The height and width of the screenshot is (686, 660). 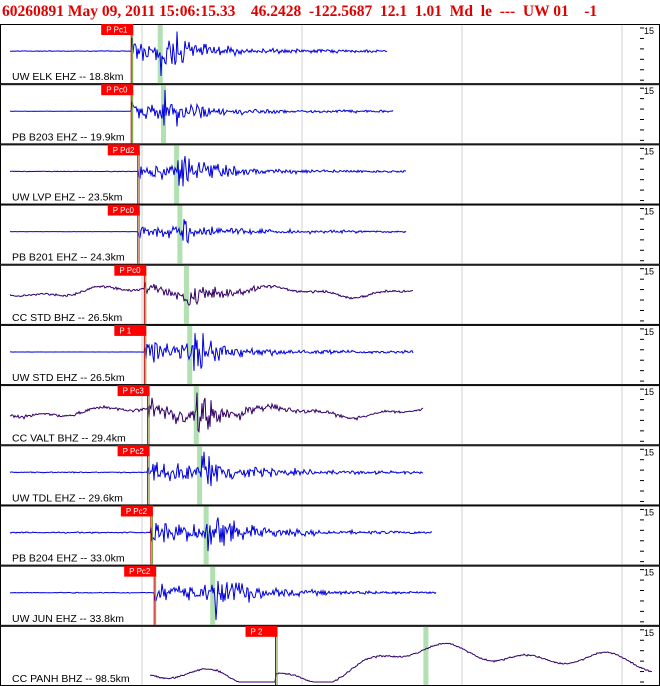 What do you see at coordinates (125, 330) in the screenshot?
I see `pick-label: P 1` at bounding box center [125, 330].